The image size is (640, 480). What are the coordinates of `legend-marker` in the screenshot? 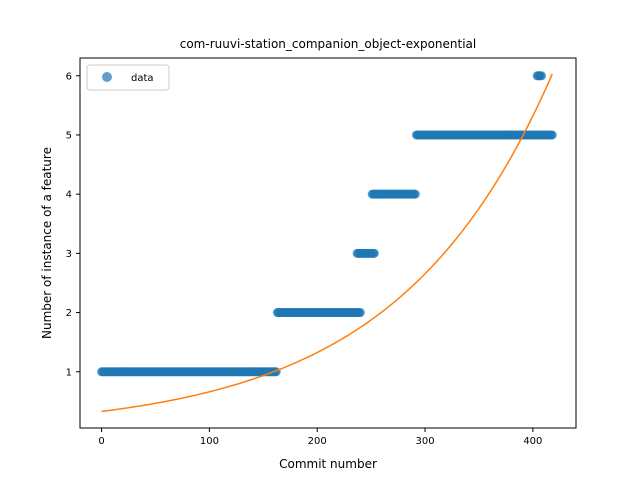 It's located at (107, 77).